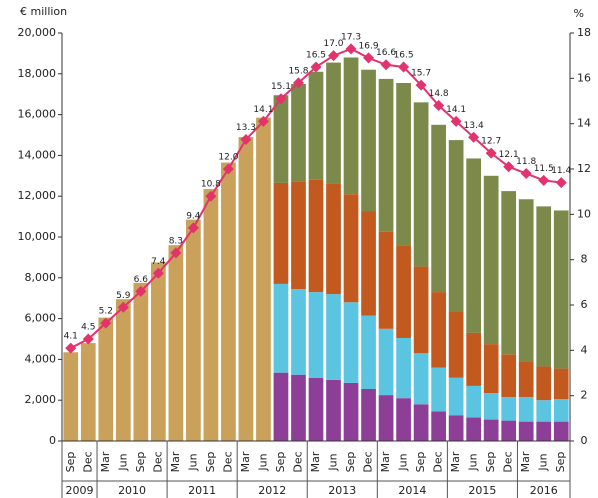 The height and width of the screenshot is (498, 598). I want to click on data-label: 4.5, so click(88, 328).